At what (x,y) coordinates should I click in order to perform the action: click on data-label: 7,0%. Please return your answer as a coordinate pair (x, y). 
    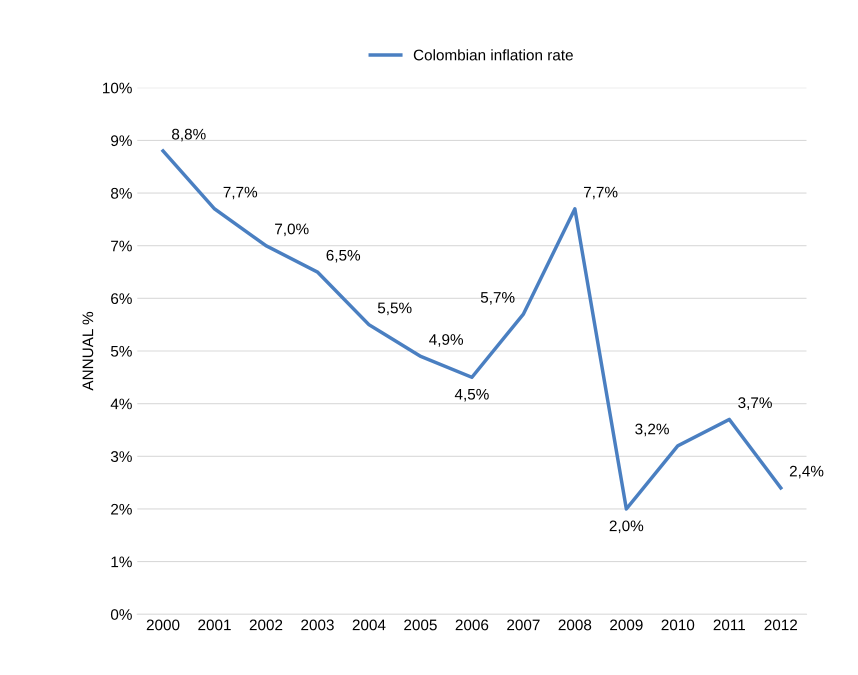
    Looking at the image, I should click on (292, 230).